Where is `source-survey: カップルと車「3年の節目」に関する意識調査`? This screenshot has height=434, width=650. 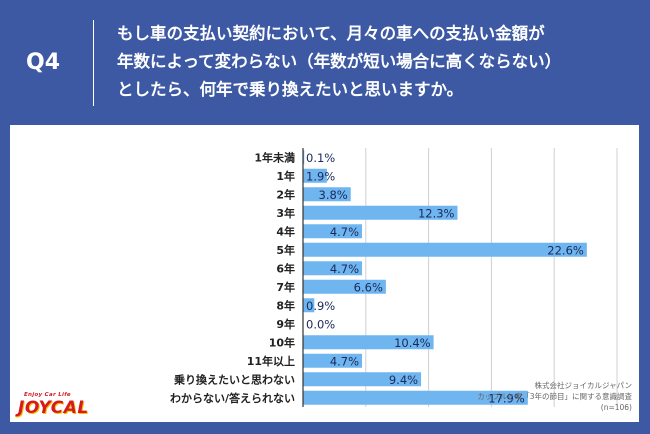 source-survey: カップルと車「3年の節目」に関する意識調査 is located at coordinates (554, 396).